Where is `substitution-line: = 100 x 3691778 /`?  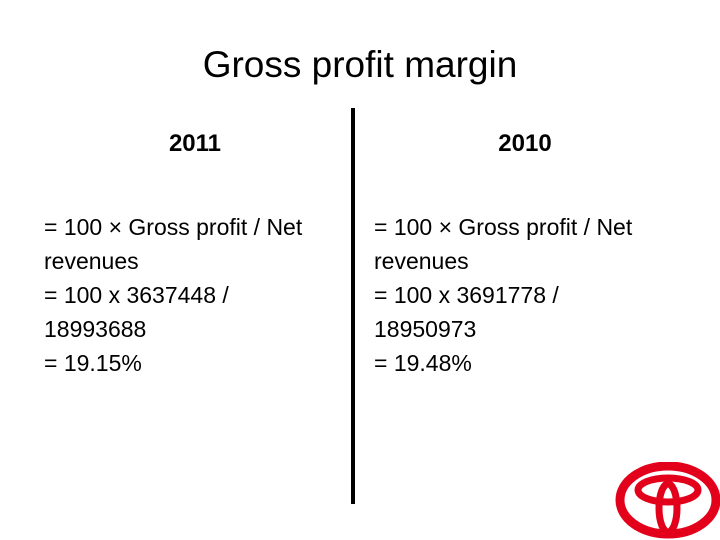
substitution-line: = 100 x 3691778 / is located at coordinates (466, 295).